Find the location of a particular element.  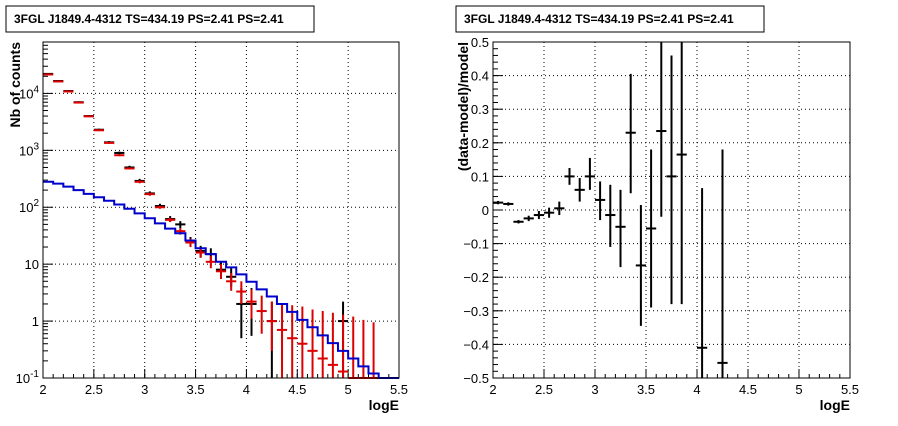

y-tick-label: 0.3 is located at coordinates (480, 109).